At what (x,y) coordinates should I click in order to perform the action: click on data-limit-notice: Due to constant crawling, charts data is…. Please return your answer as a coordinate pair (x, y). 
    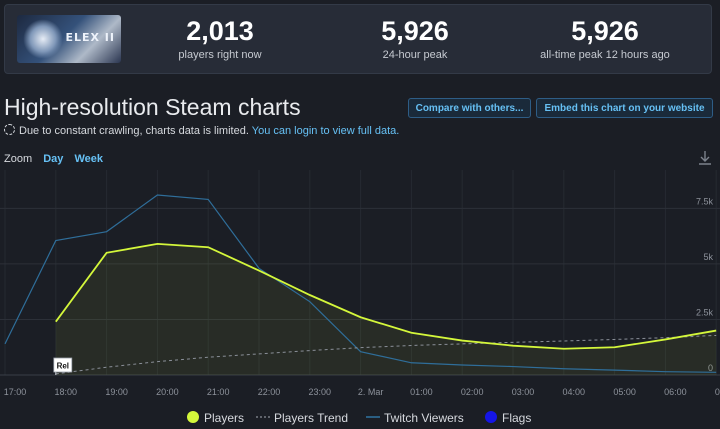
    Looking at the image, I should click on (201, 130).